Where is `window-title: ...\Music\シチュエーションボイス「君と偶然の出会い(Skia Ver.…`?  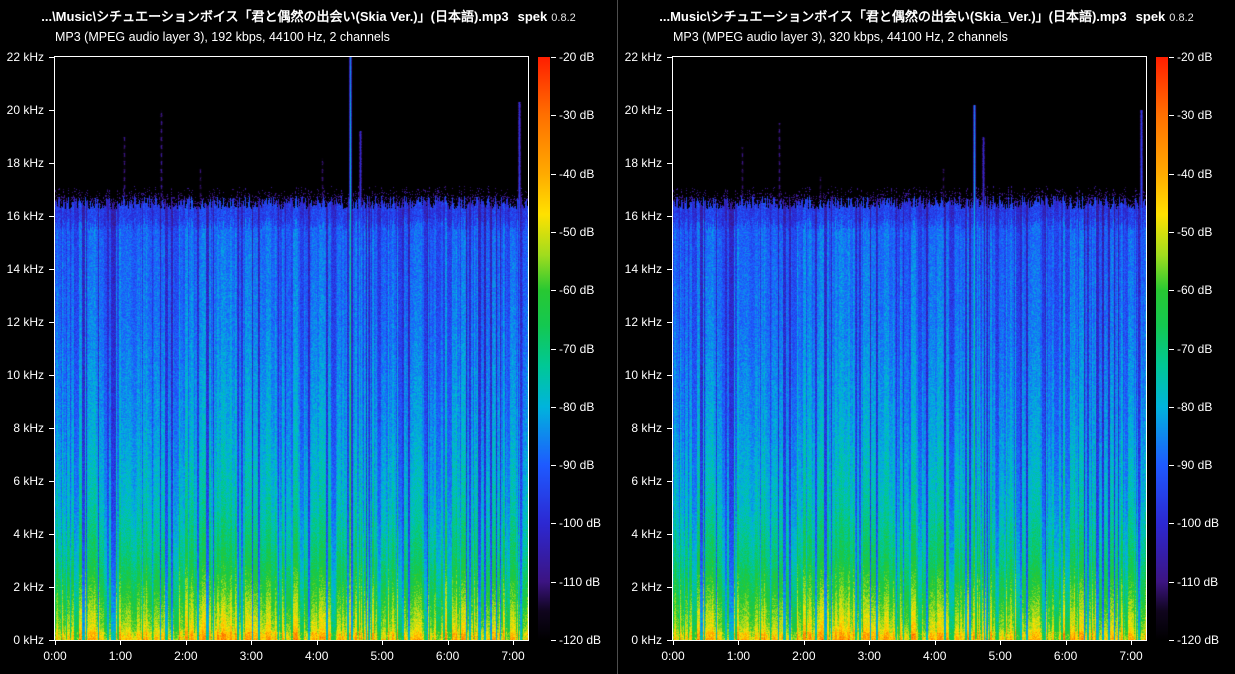
window-title: ...\Music\シチュエーションボイス「君と偶然の出会い(Skia Ver.… is located at coordinates (308, 15).